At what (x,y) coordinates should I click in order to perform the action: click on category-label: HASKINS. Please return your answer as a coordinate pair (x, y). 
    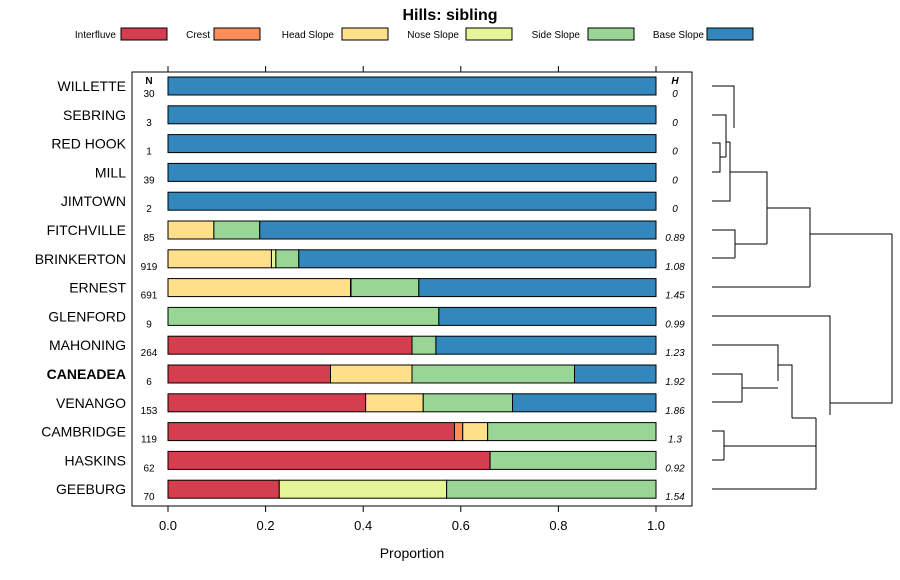
    Looking at the image, I should click on (95, 460).